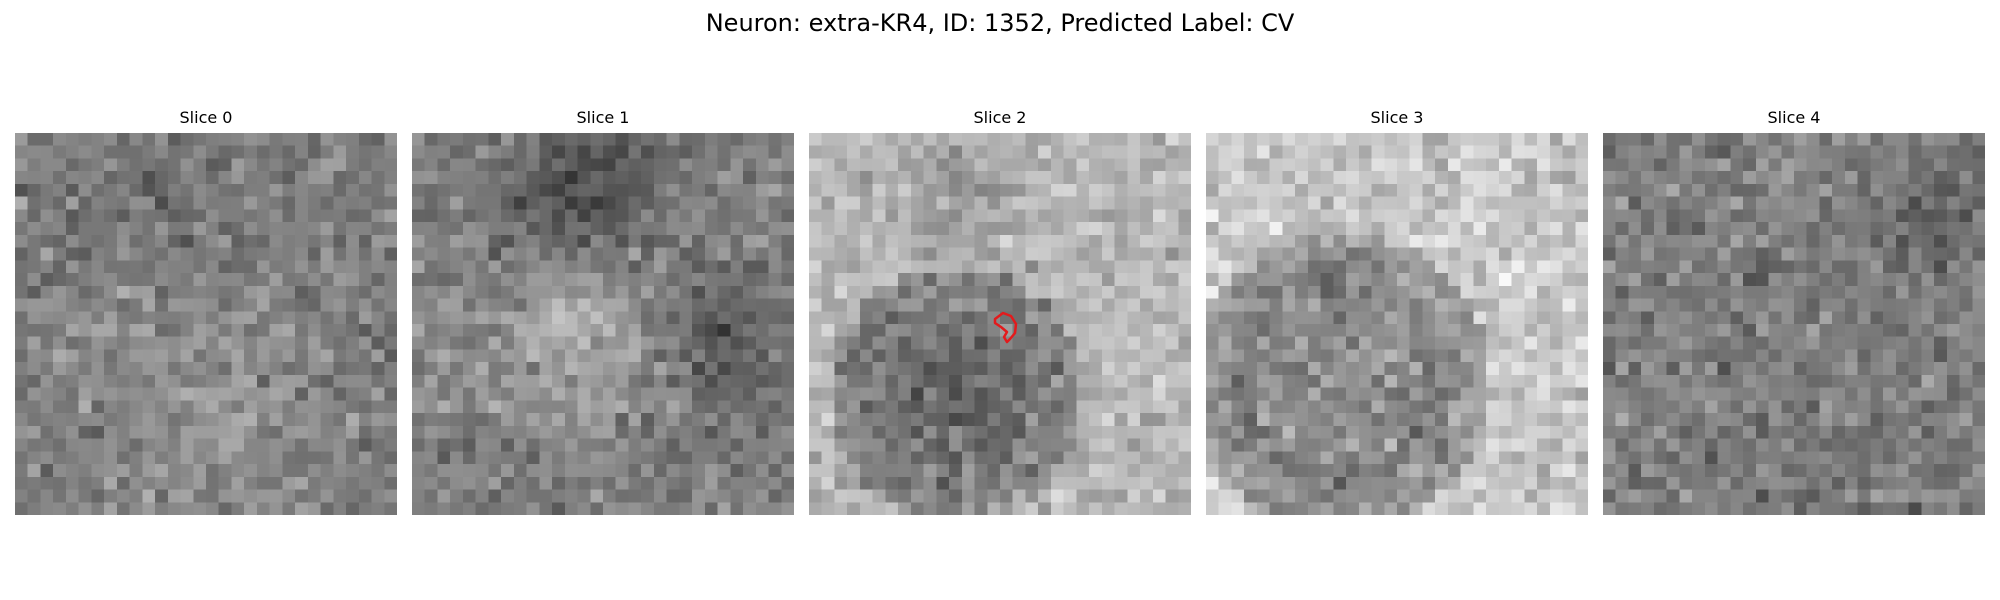  What do you see at coordinates (1397, 117) in the screenshot?
I see `slice-title-3: Slice 3` at bounding box center [1397, 117].